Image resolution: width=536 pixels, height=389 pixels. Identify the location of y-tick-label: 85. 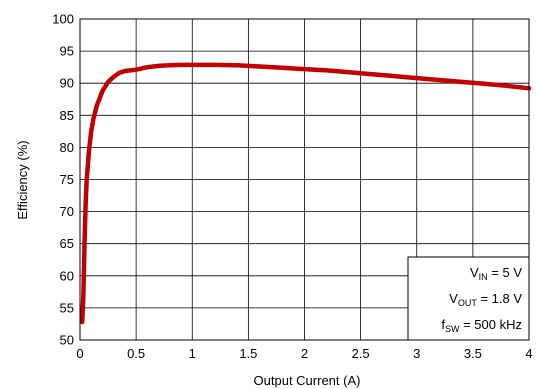
(67, 115).